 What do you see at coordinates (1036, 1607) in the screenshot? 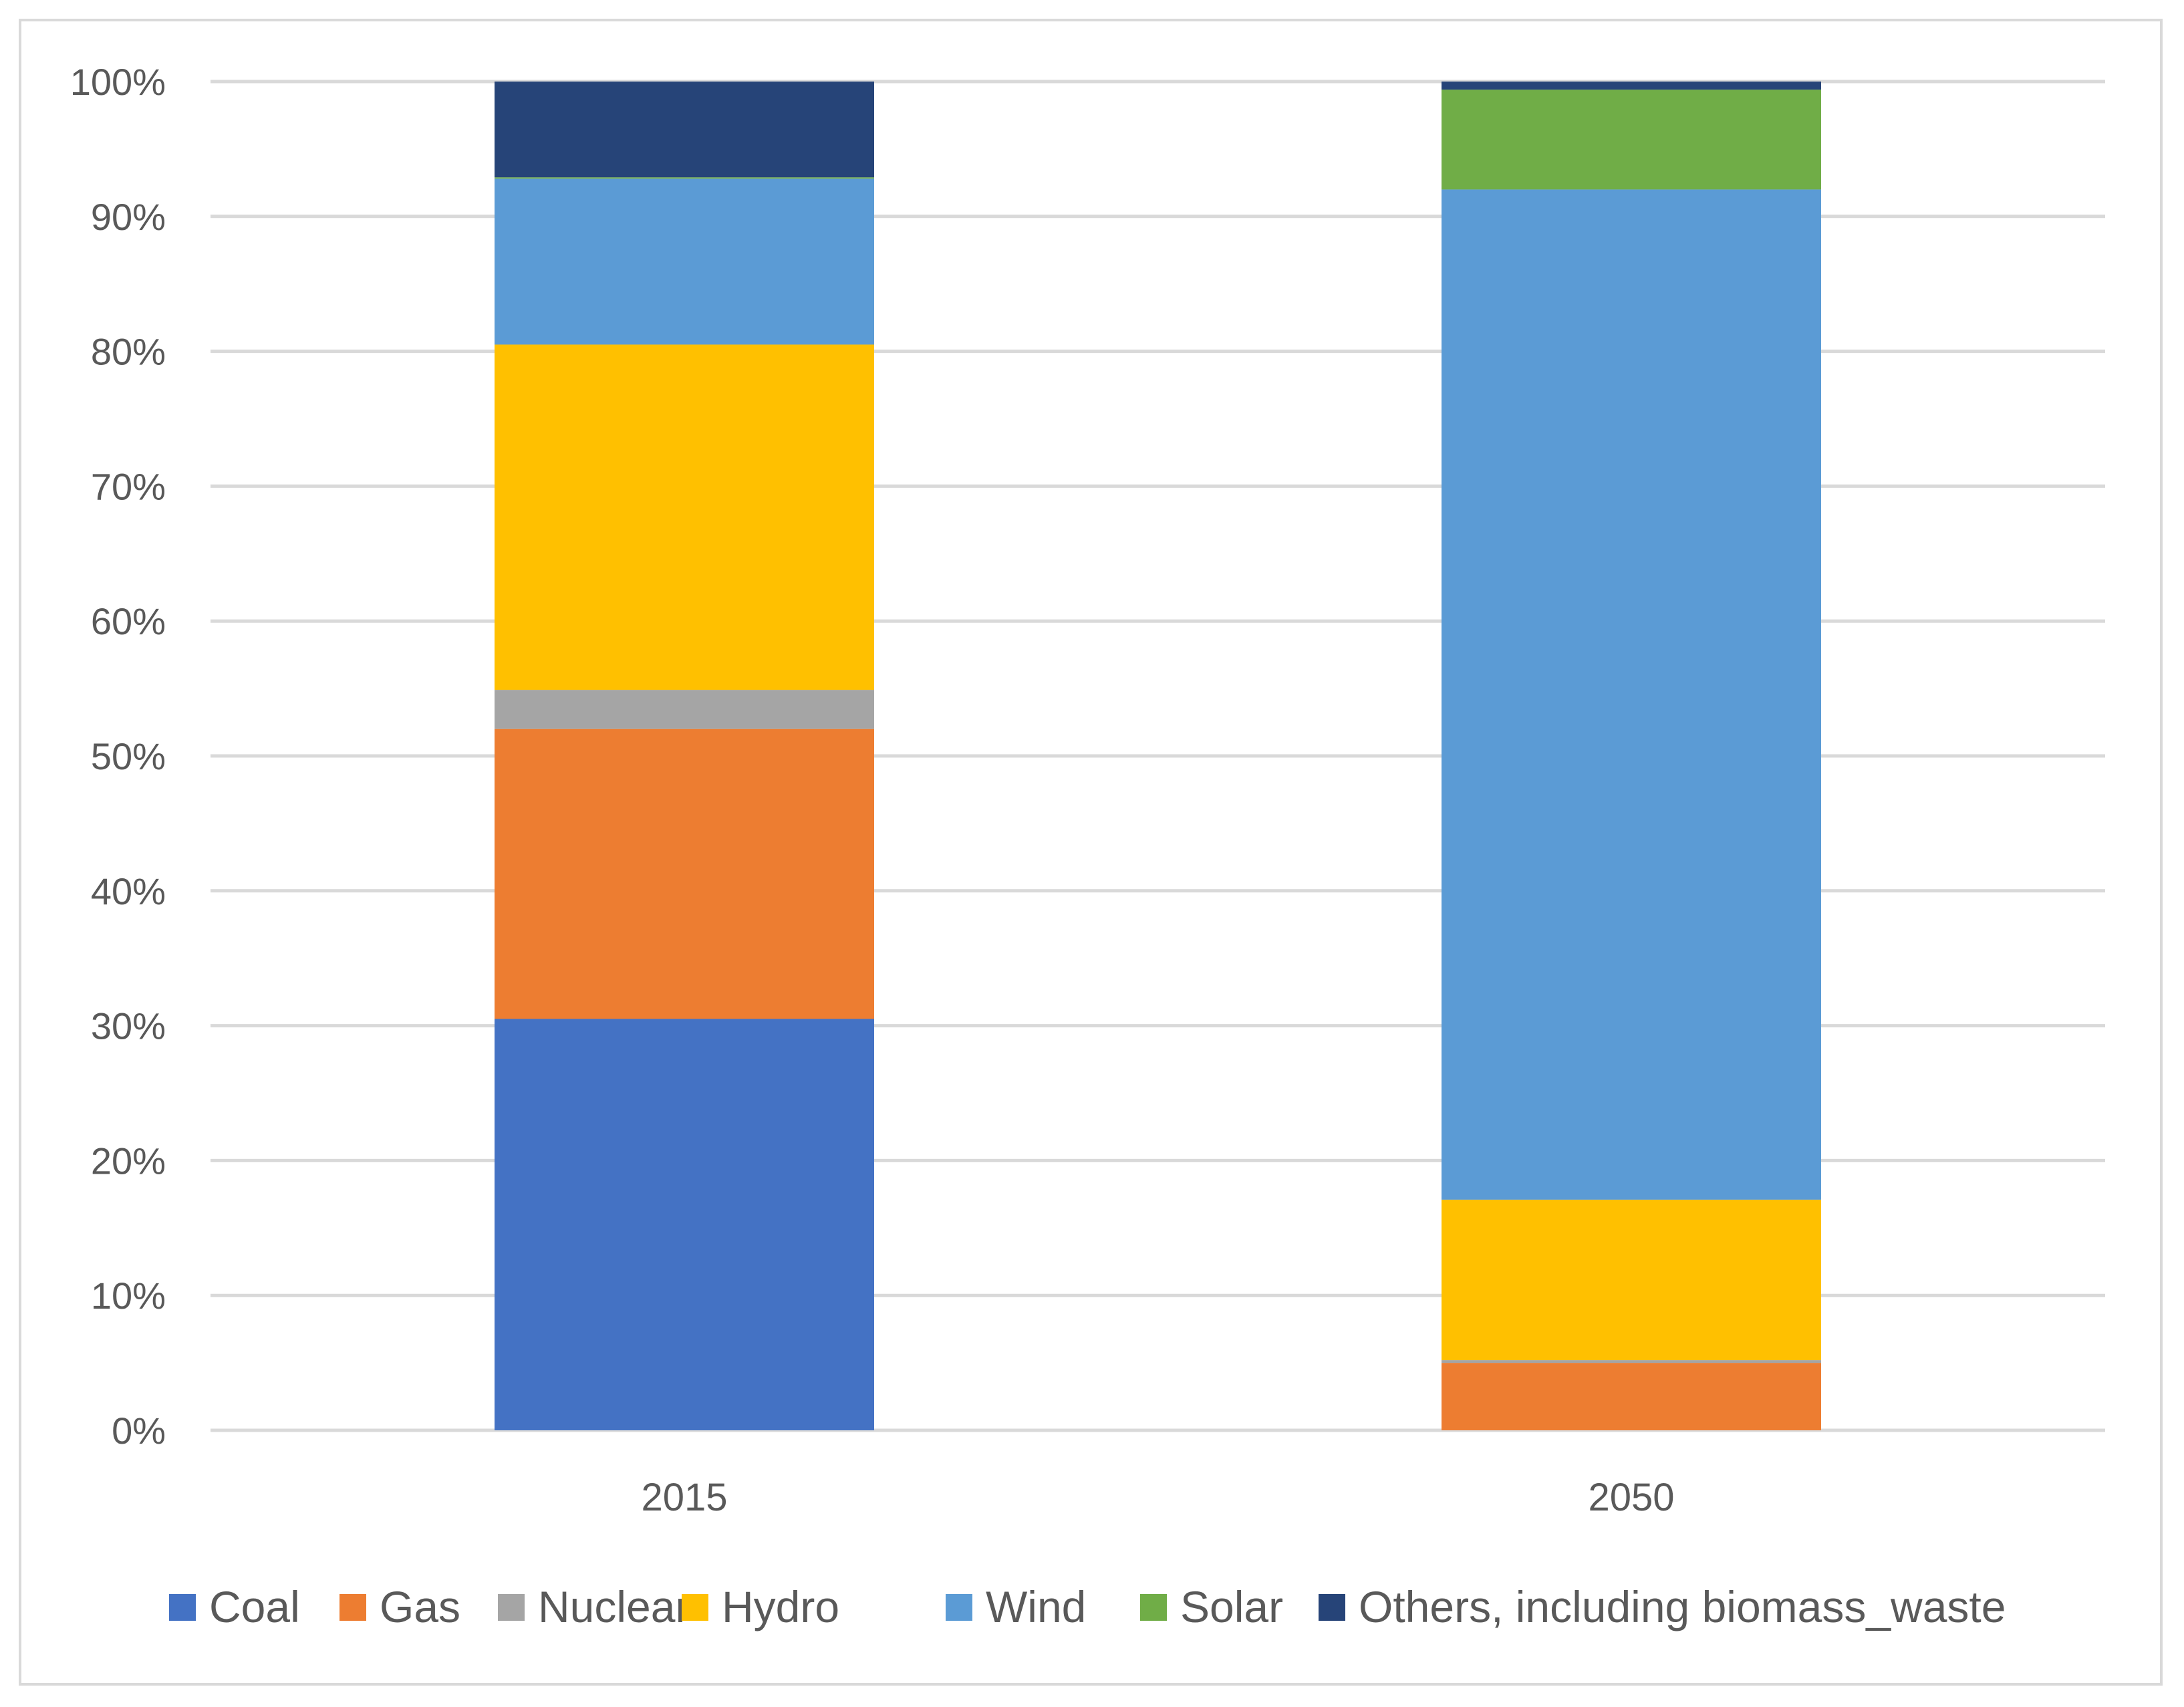
I see `legend-label: Wind` at bounding box center [1036, 1607].